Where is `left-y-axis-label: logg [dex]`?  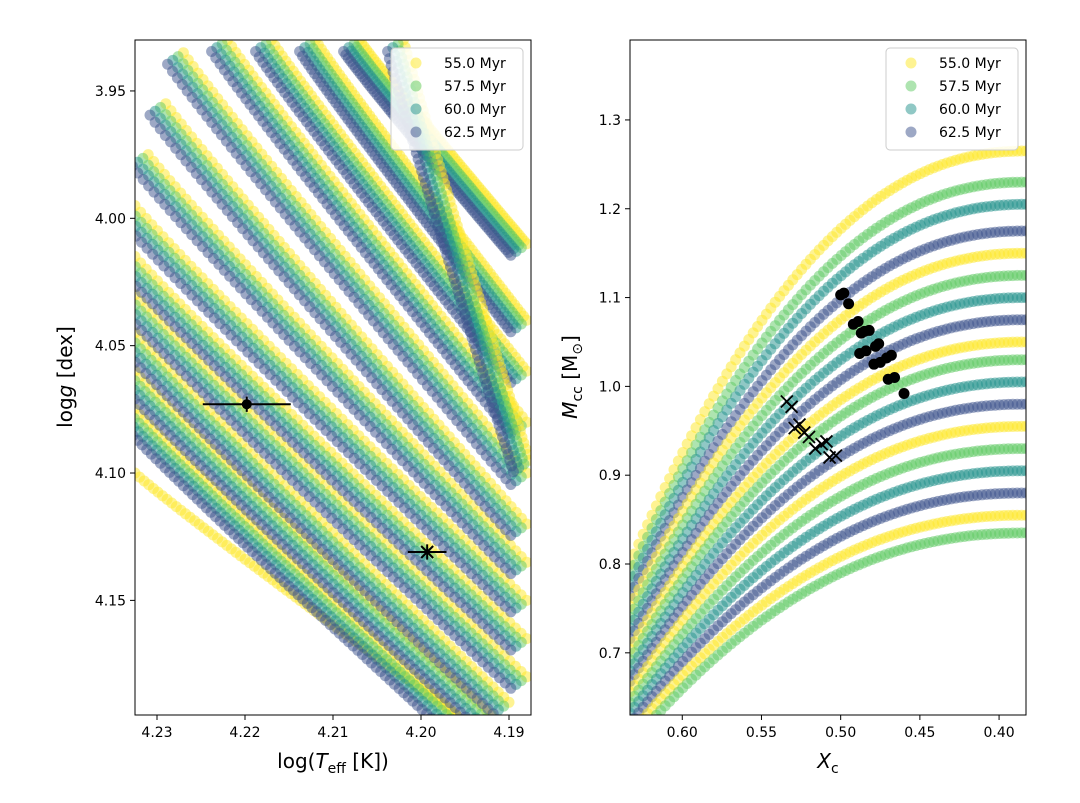 left-y-axis-label: logg [dex] is located at coordinates (65, 377).